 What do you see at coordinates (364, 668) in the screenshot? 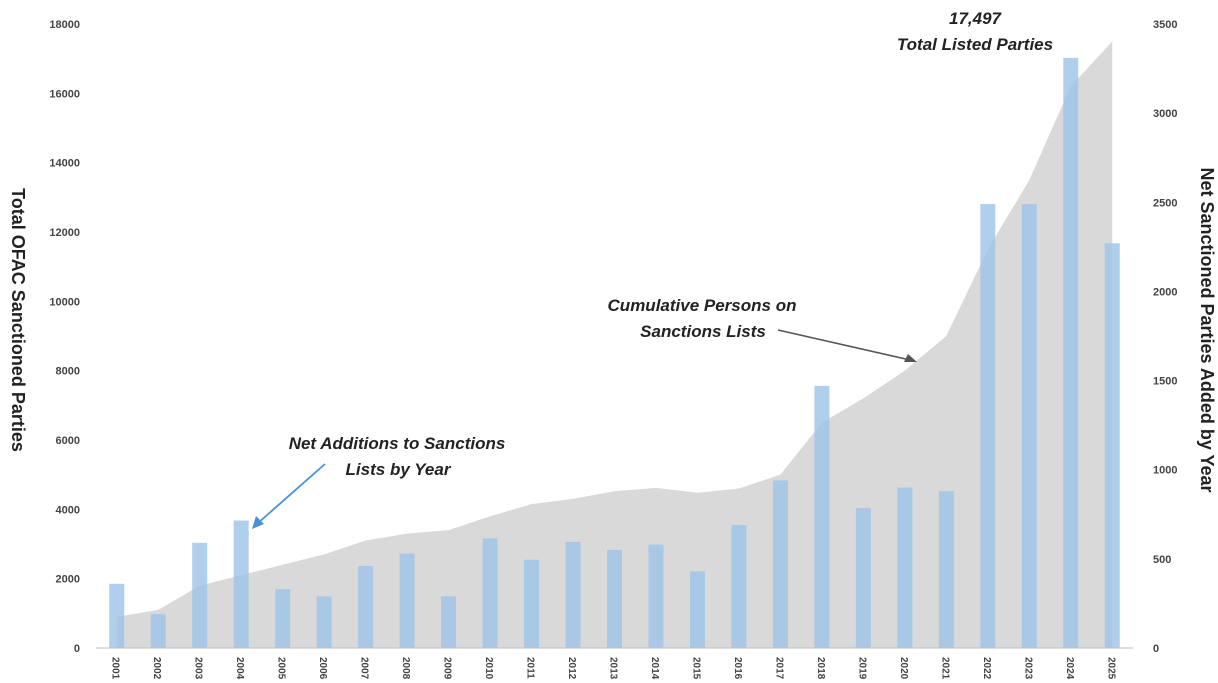
I see `x-tick-label: 2007` at bounding box center [364, 668].